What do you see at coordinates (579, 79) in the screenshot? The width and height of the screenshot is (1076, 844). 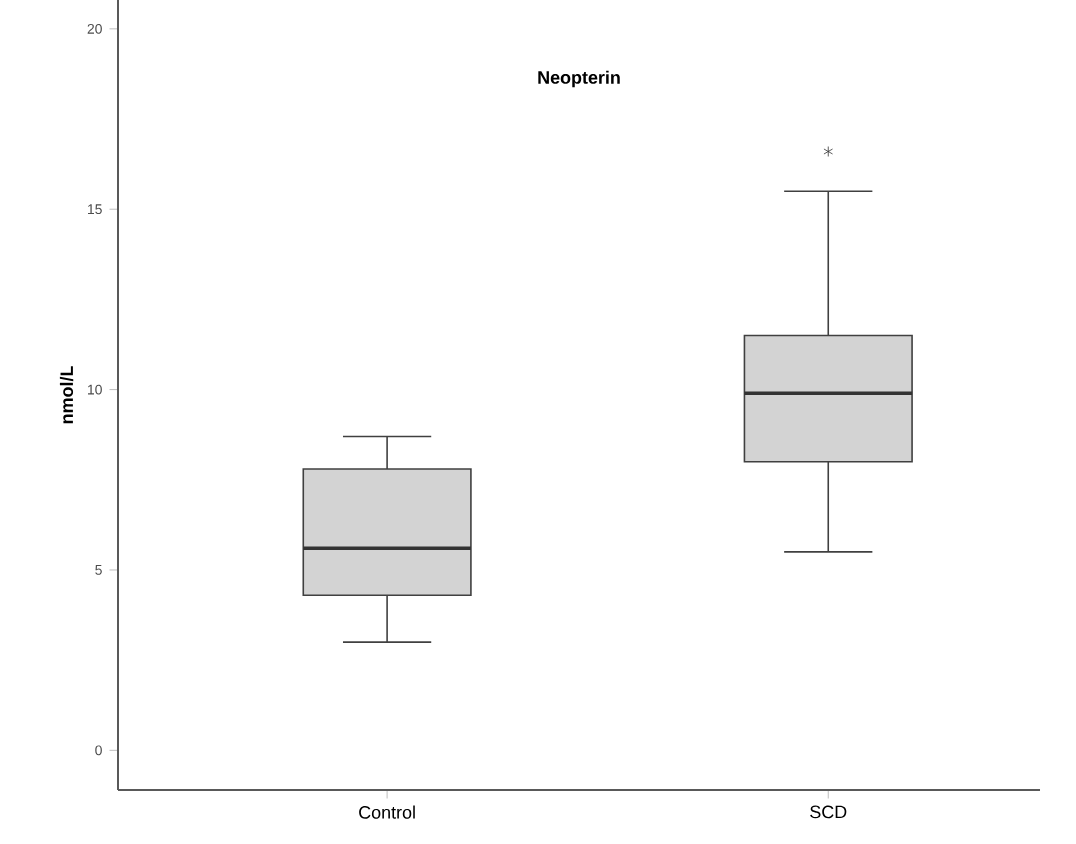 I see `text: Neopterin` at bounding box center [579, 79].